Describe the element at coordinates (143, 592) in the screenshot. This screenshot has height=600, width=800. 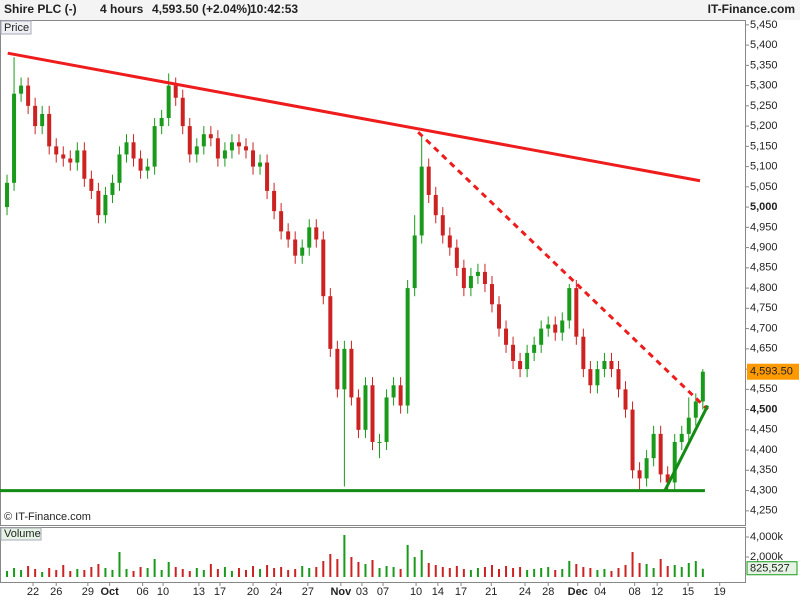
I see `x-tick-label: 06` at that location.